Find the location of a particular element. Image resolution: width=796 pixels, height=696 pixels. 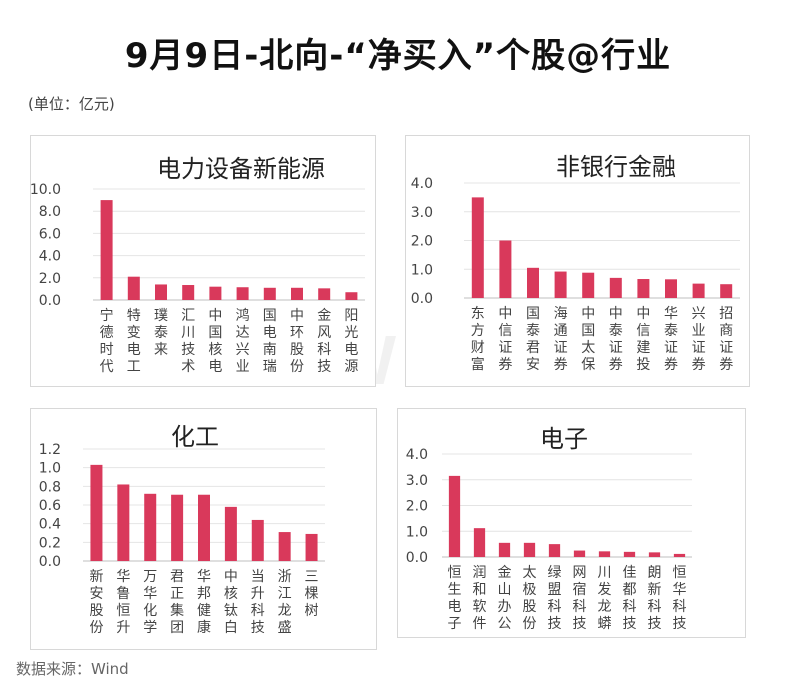

x-tick-label: 中泰证券 is located at coordinates (616, 339).